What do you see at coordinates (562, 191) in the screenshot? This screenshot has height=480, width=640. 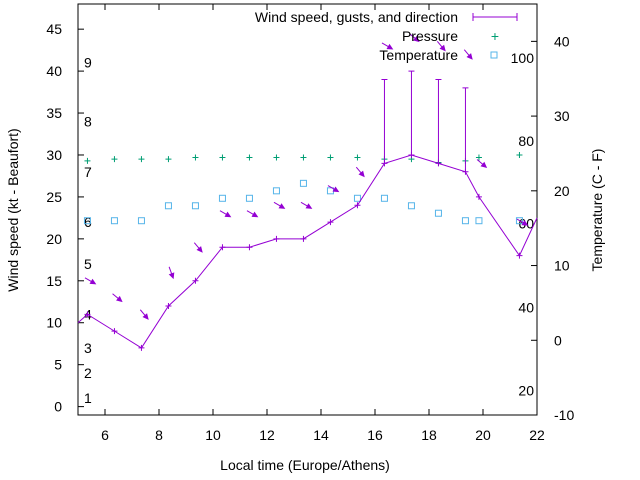 I see `y2-tick-label-3: 20` at bounding box center [562, 191].